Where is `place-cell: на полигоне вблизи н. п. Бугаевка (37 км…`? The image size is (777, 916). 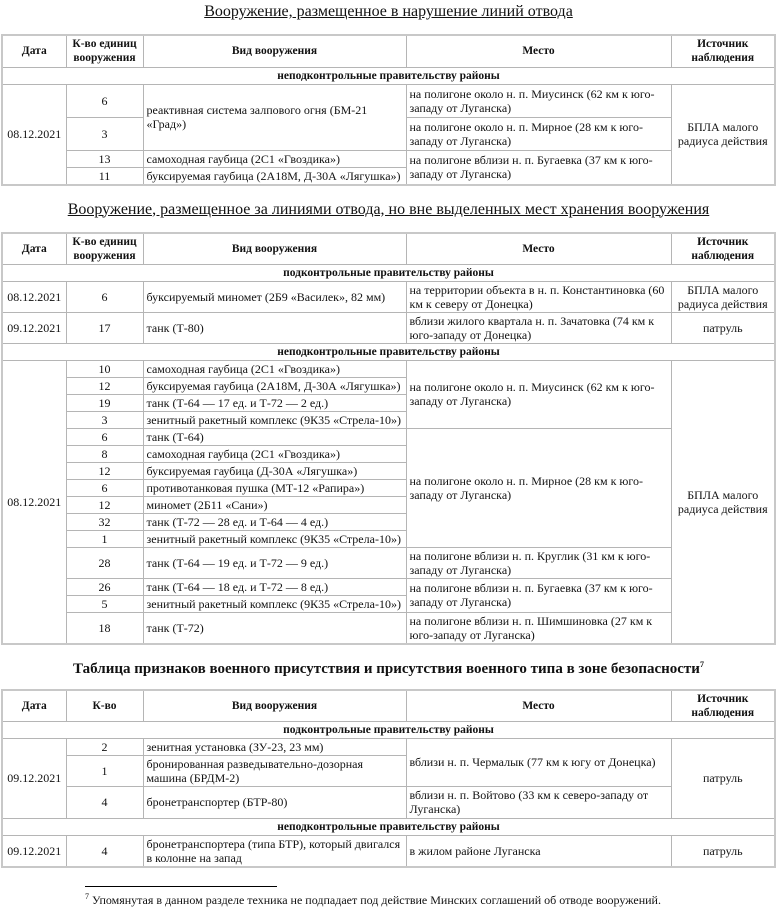 place-cell: на полигоне вблизи н. п. Бугаевка (37 км… is located at coordinates (538, 595).